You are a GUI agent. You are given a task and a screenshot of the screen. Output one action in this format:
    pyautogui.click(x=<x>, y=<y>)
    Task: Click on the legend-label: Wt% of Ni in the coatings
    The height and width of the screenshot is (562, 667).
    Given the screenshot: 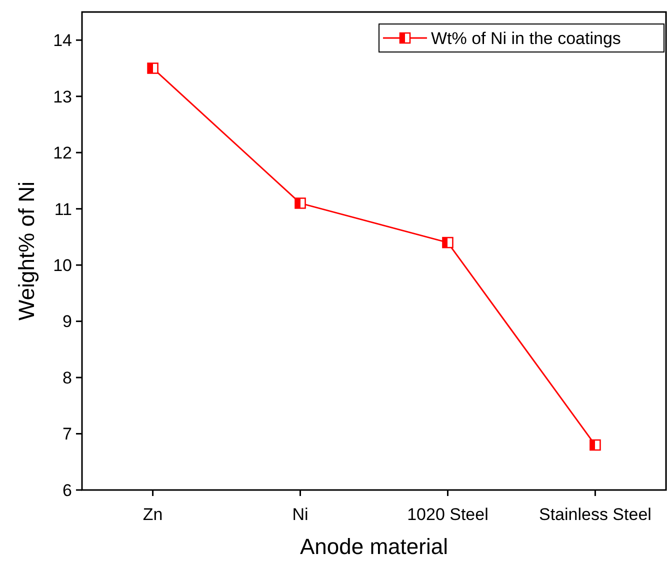 What is the action you would take?
    pyautogui.click(x=526, y=38)
    